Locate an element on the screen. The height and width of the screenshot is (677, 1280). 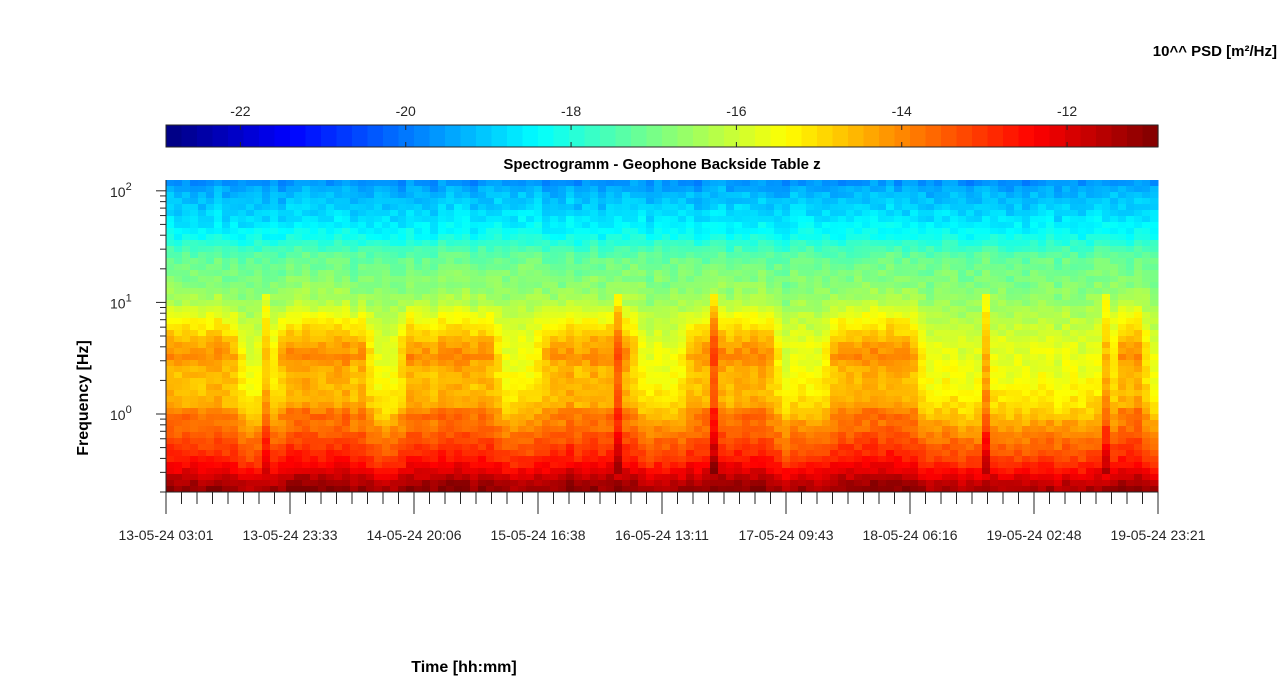
colorbar-tick-label: -14 is located at coordinates (902, 111).